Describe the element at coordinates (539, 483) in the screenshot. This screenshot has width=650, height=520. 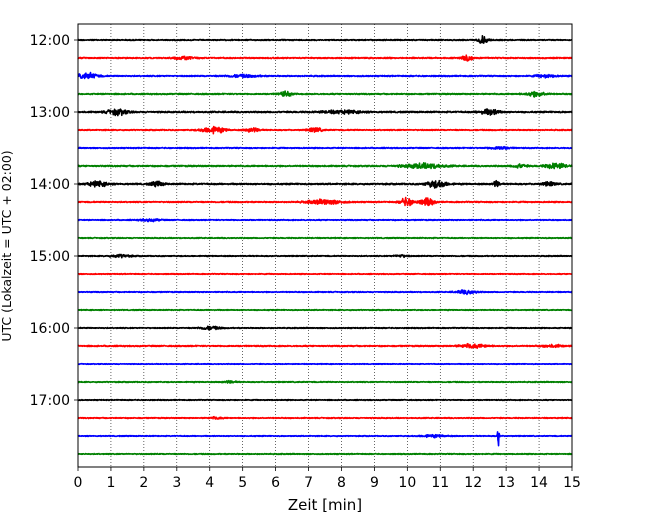
I see `x-tick-label: 14` at that location.